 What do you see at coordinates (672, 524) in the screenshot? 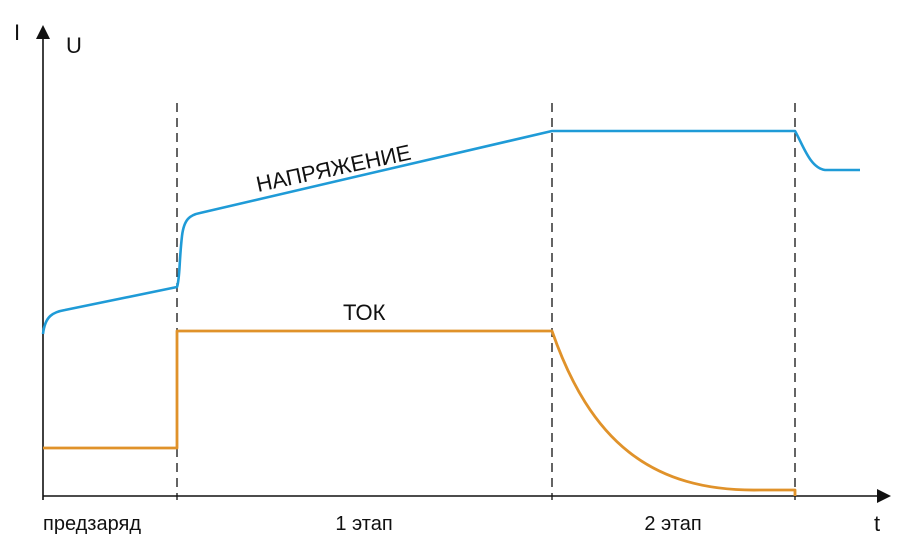
I see `phase-label-stage-2: 2 этап` at bounding box center [672, 524].